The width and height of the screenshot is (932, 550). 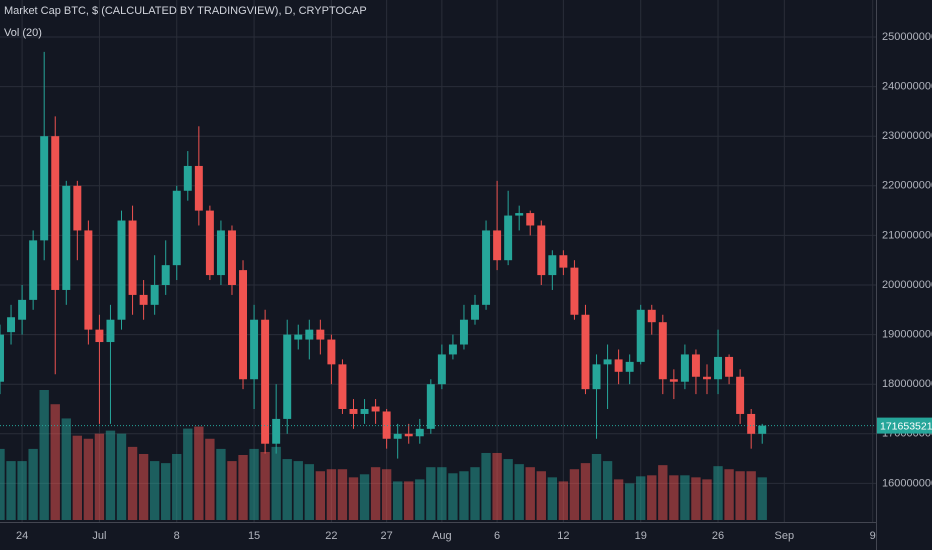 I want to click on y-tick-label: 230000000000, so click(x=907, y=136).